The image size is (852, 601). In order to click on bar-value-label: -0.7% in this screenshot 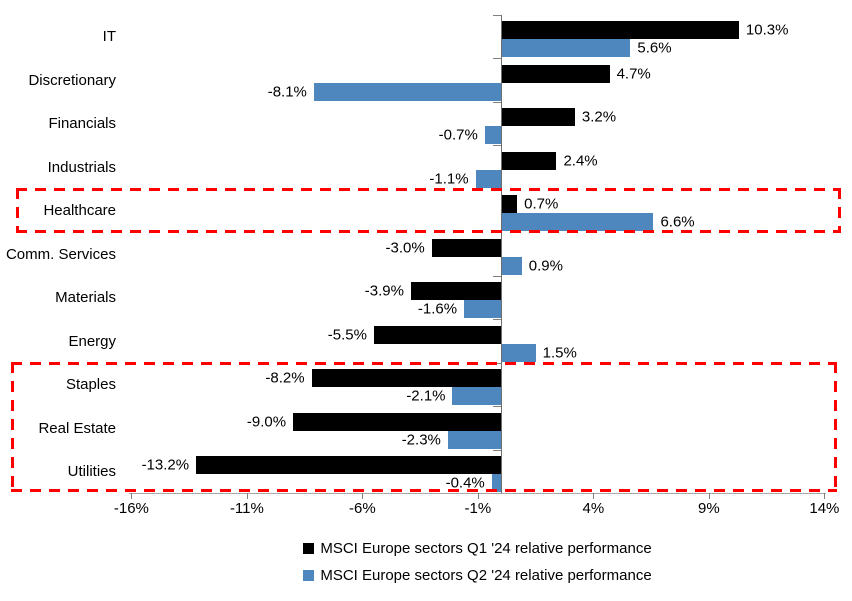, I will do `click(458, 135)`.